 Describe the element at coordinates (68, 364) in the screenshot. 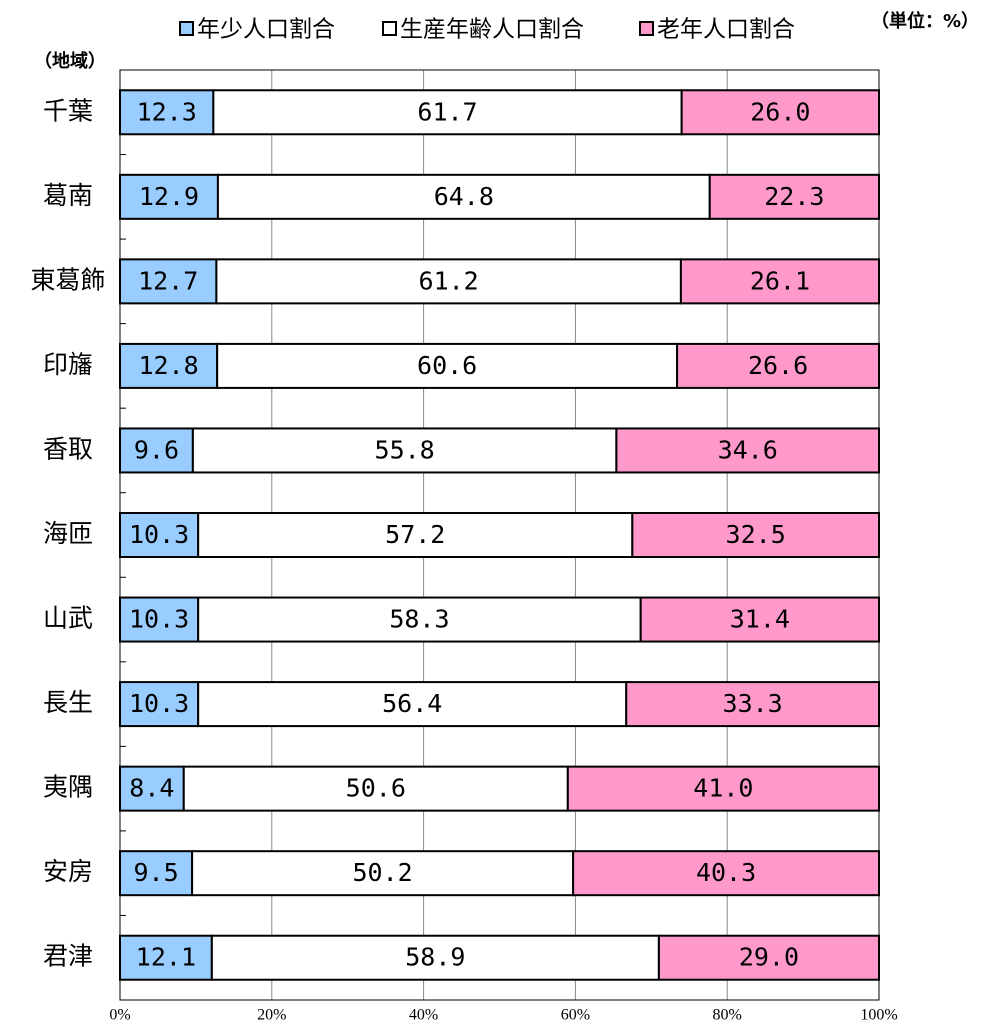

I see `y-tick-label: 印旛` at that location.